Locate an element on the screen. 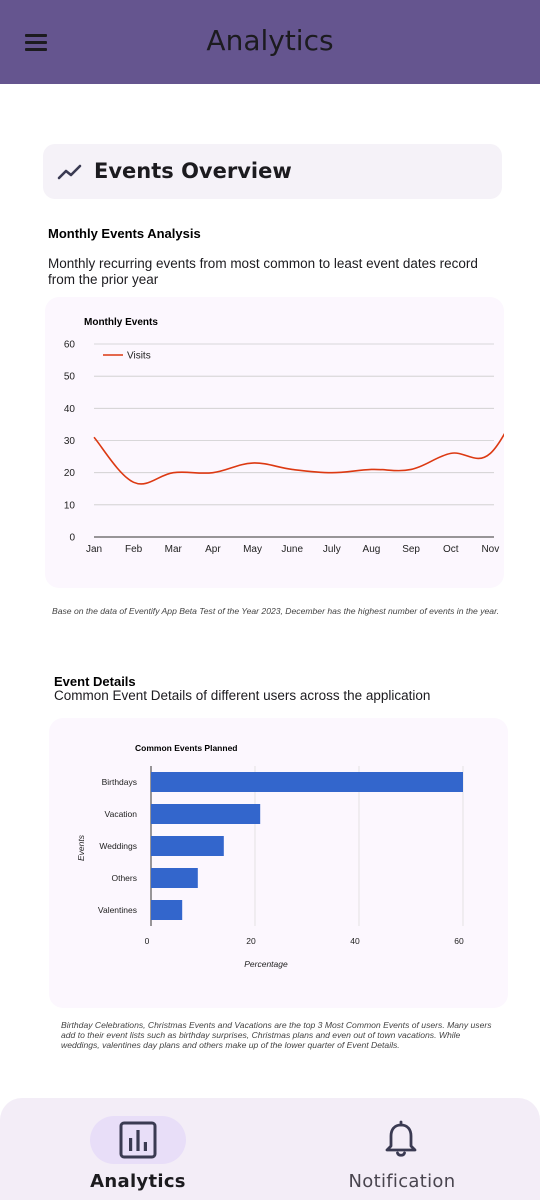 Image resolution: width=540 pixels, height=1200 pixels. y-tick-label: 0 is located at coordinates (72, 538).